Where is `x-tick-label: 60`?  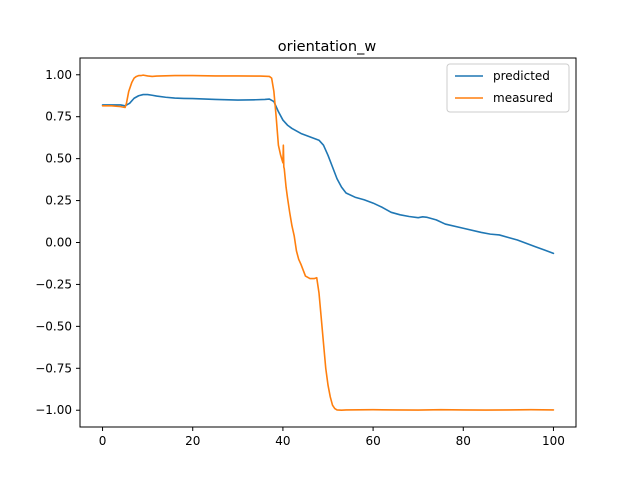 x-tick-label: 60 is located at coordinates (372, 441).